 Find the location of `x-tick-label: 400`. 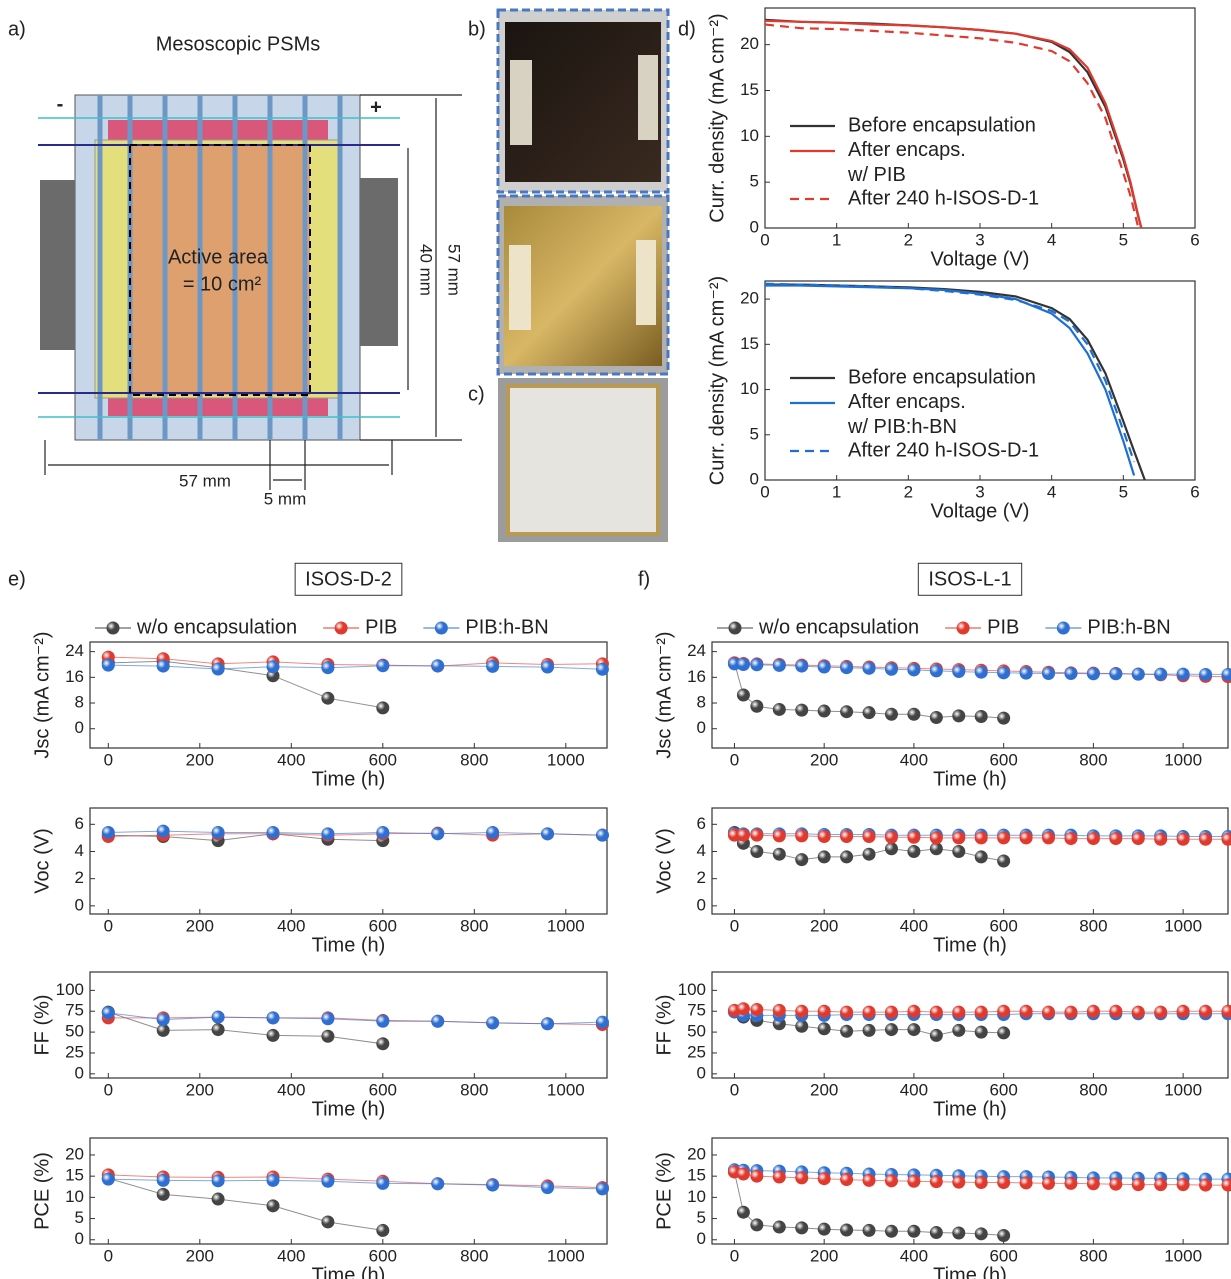

x-tick-label: 400 is located at coordinates (291, 925).